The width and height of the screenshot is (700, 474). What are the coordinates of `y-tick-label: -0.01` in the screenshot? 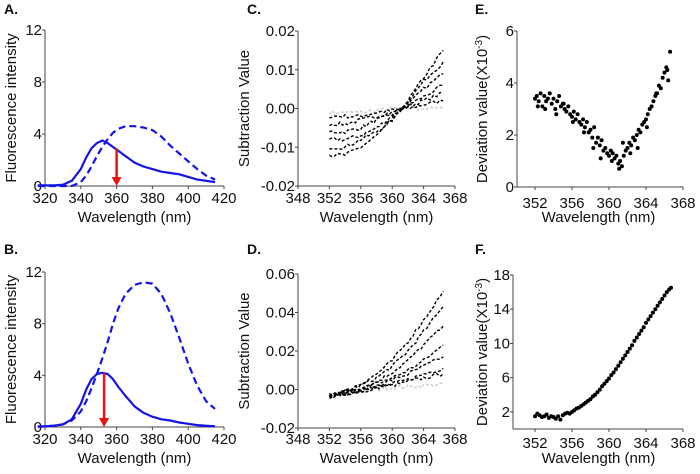 It's located at (278, 147).